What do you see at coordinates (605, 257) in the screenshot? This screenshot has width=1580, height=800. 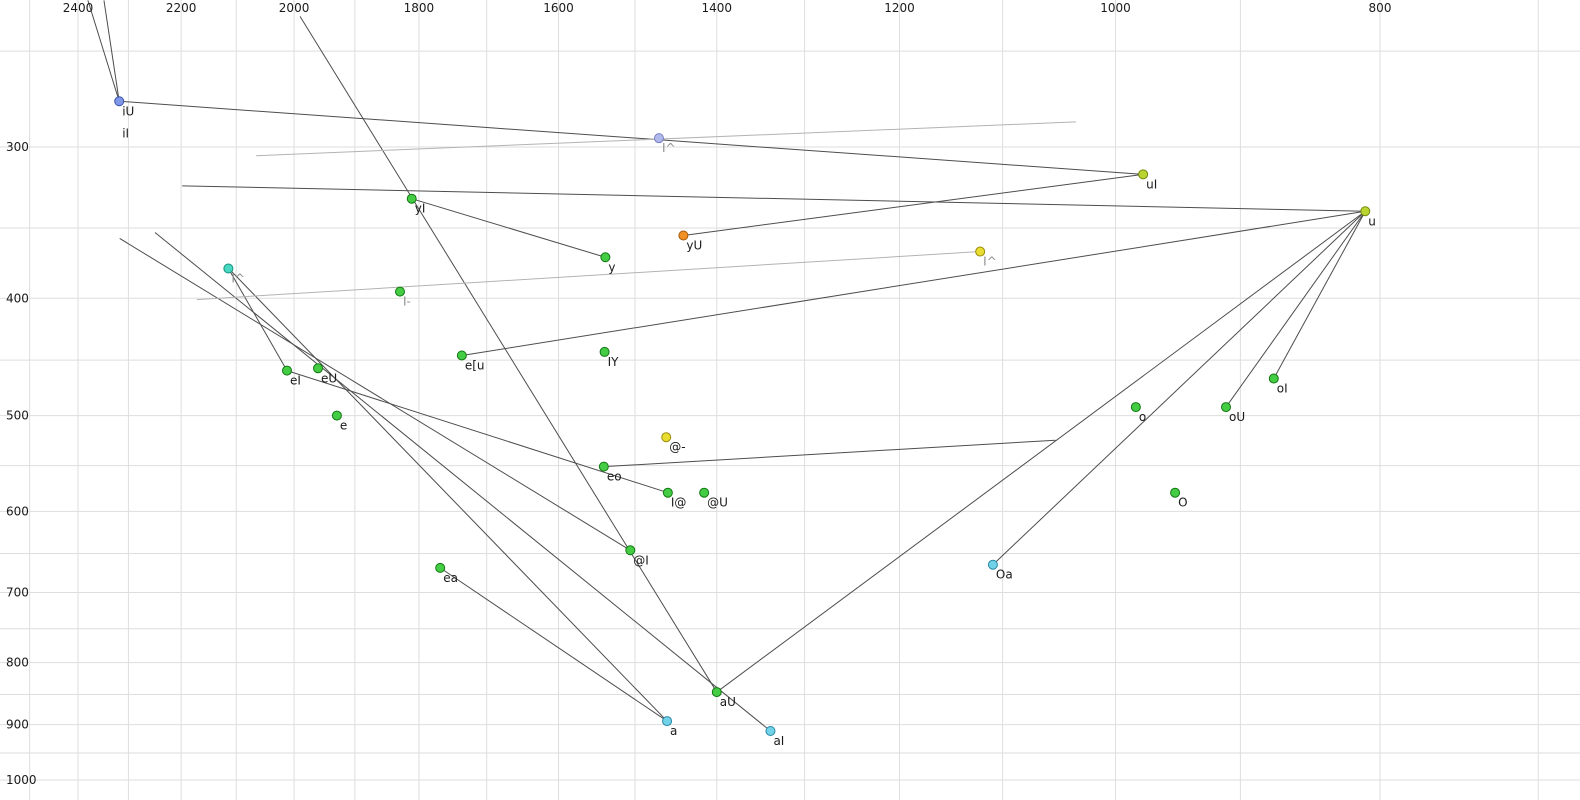 I see `vowel-point-y` at bounding box center [605, 257].